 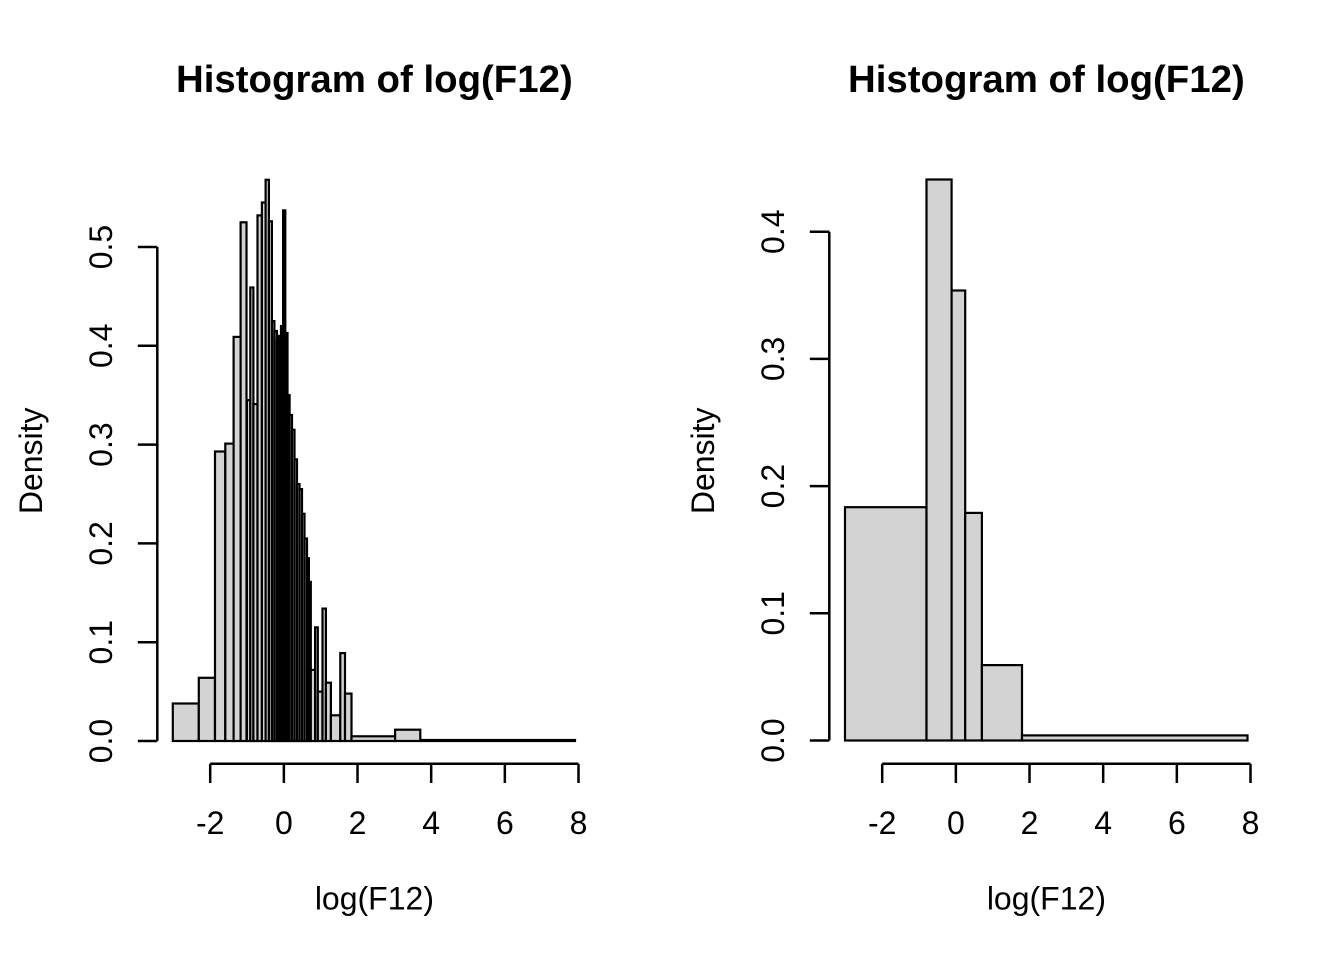 I want to click on svg-text: 0.5, so click(x=101, y=247).